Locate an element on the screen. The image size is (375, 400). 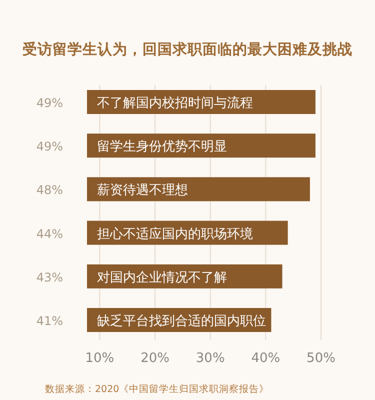
data-label: 44% is located at coordinates (49, 233).